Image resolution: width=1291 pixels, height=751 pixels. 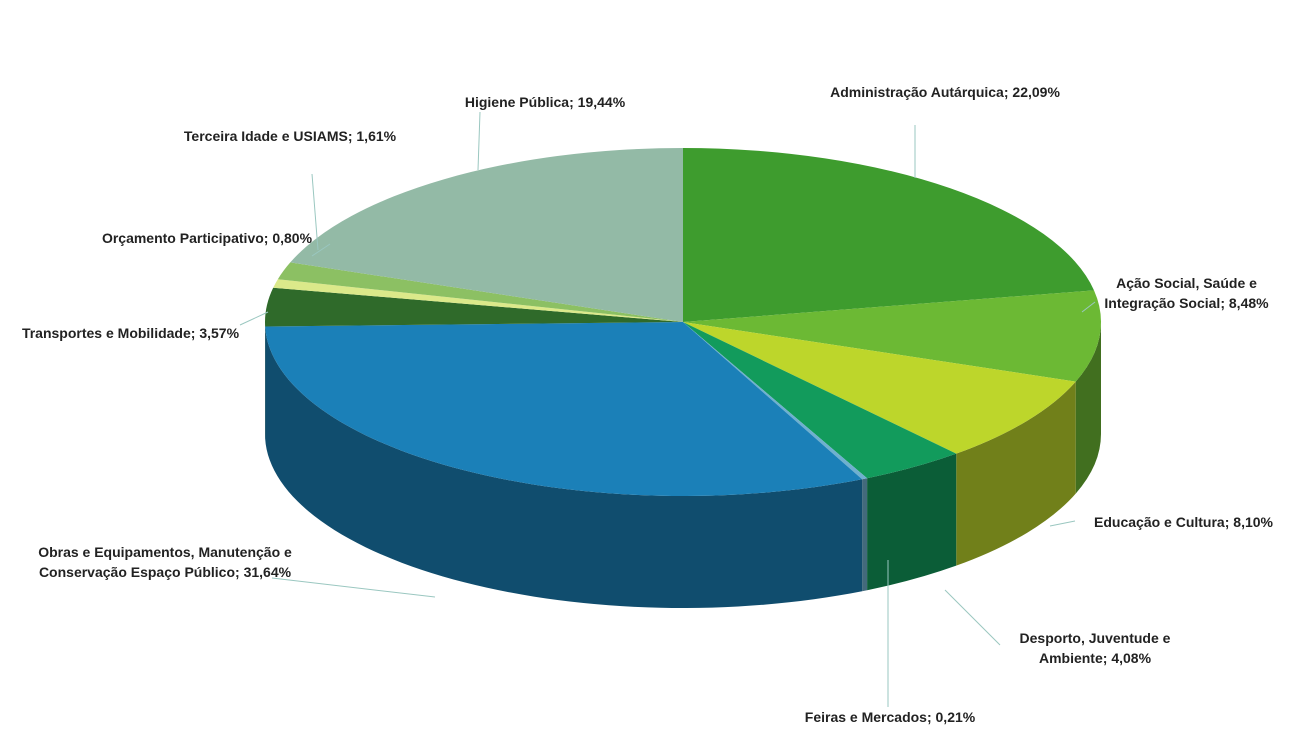 I want to click on value-label: 3,57%, so click(x=219, y=333).